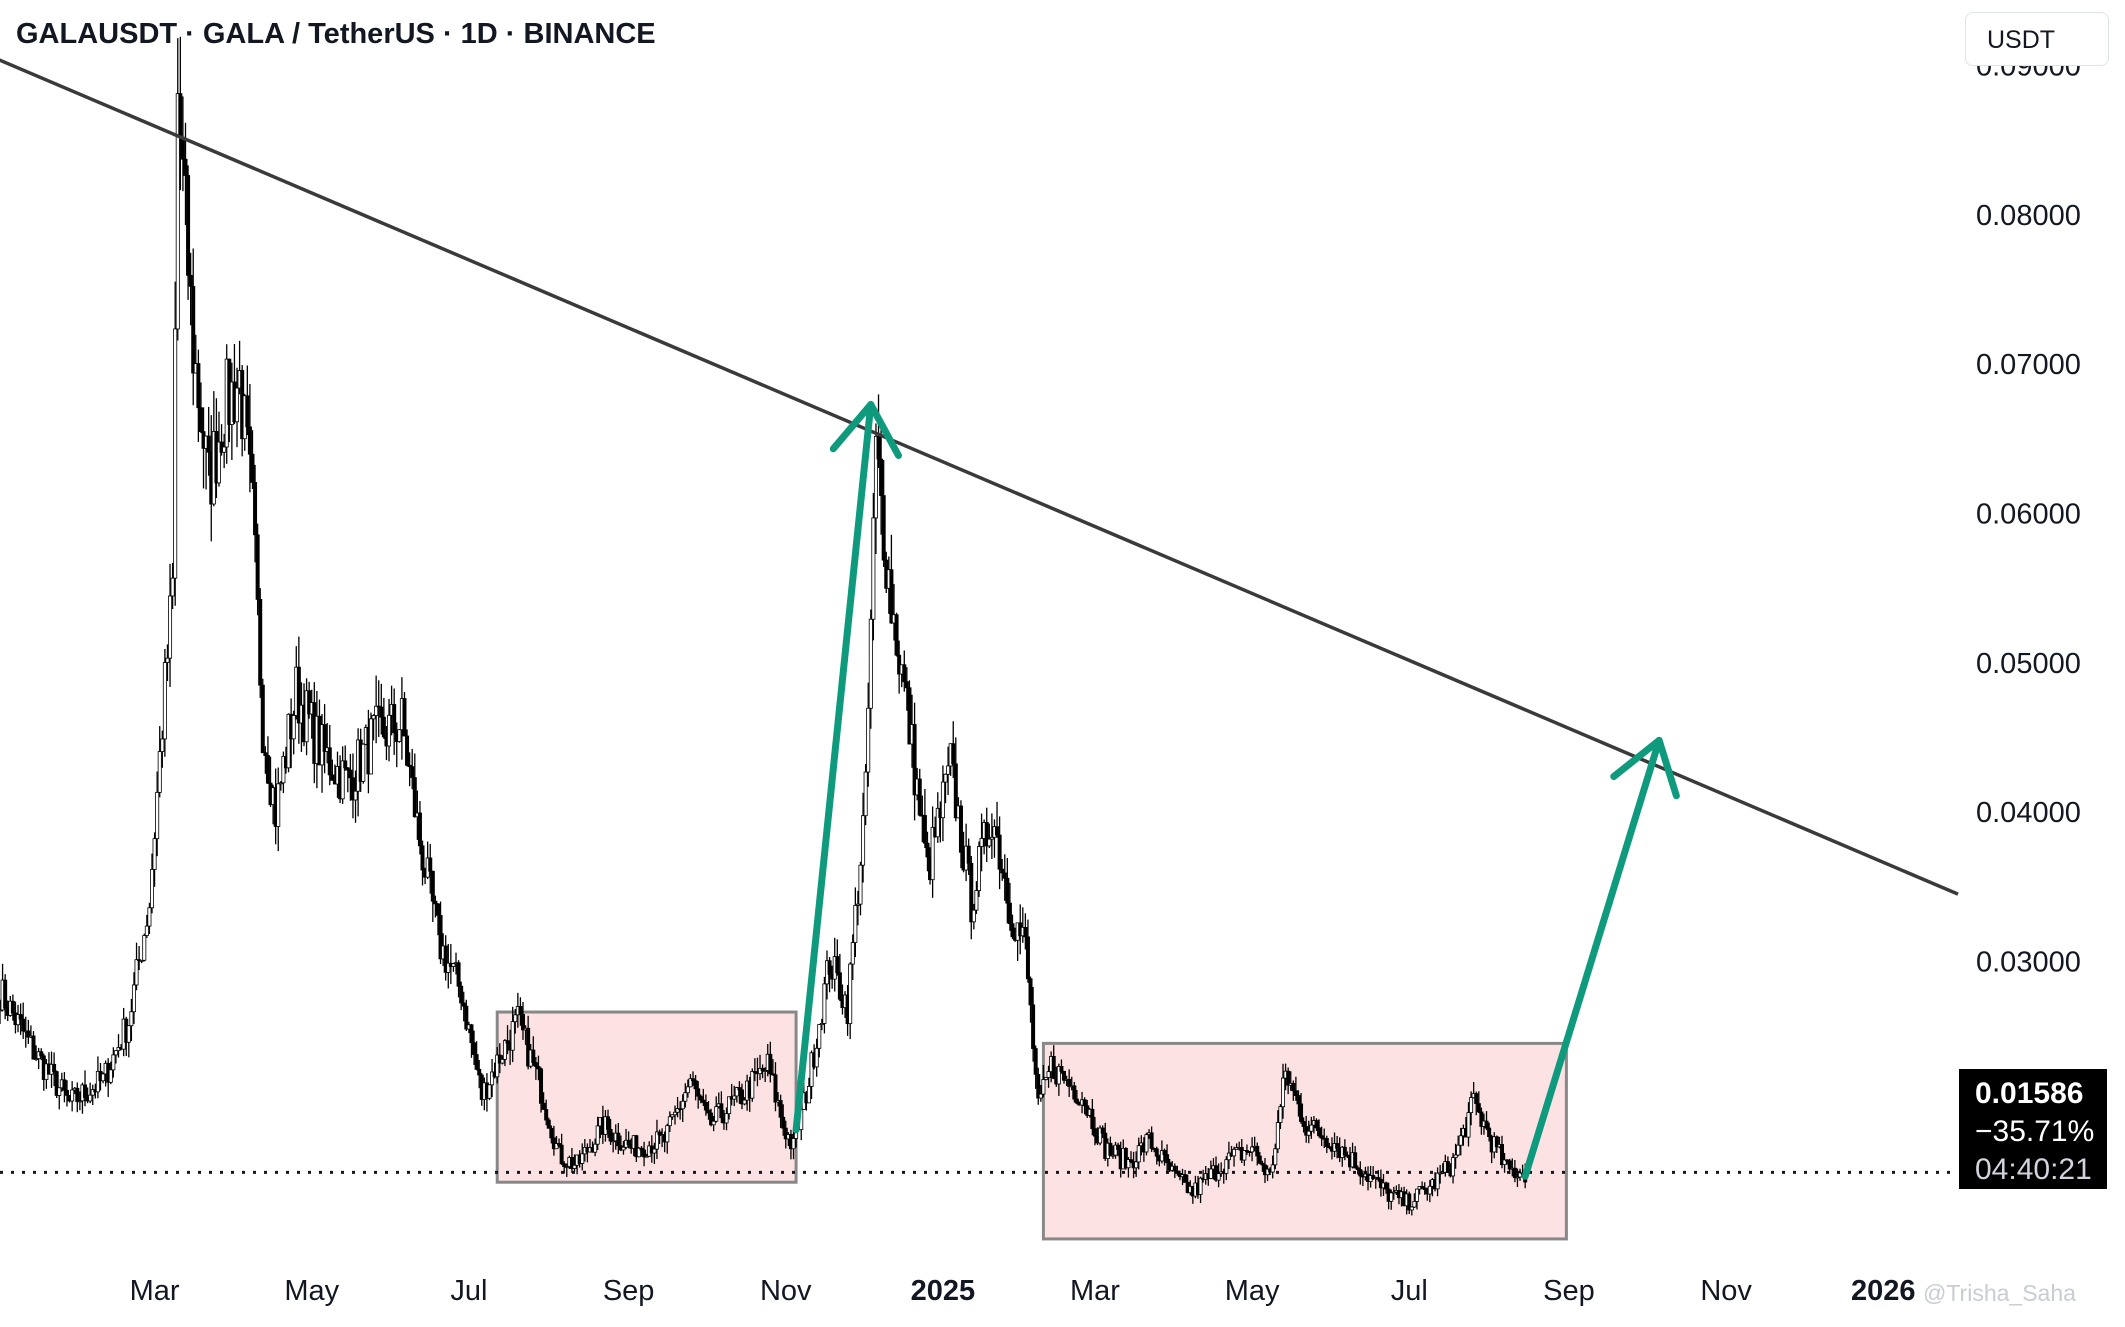  I want to click on x-tick-label: Mar, so click(1095, 1291).